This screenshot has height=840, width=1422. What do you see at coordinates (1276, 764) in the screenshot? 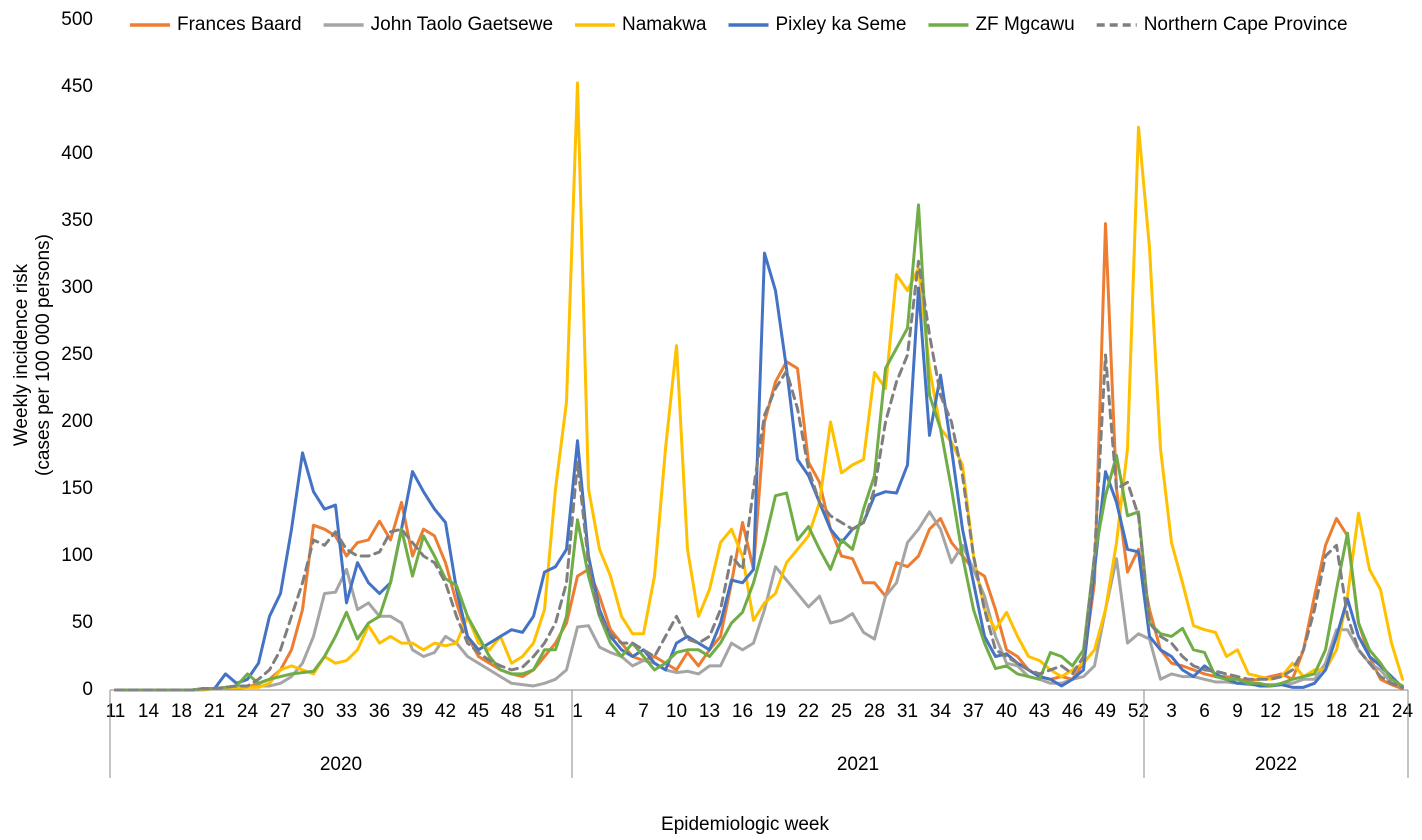
I see `x-group-label: 2022` at bounding box center [1276, 764].